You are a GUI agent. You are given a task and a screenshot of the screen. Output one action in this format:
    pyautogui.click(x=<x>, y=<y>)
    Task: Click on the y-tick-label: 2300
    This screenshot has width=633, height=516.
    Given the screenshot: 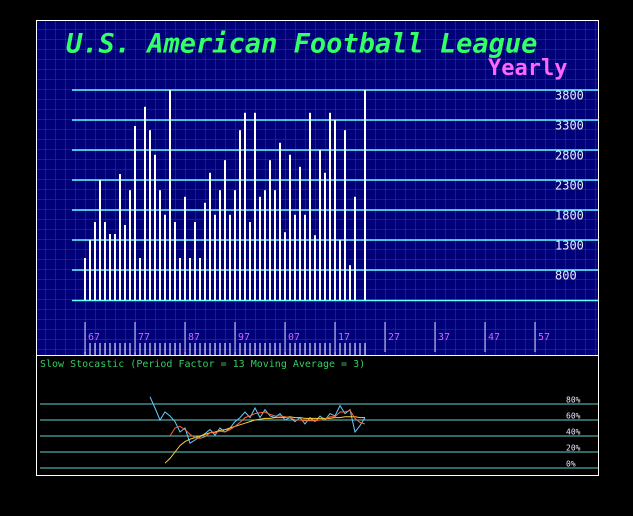 What is the action you would take?
    pyautogui.click(x=569, y=186)
    